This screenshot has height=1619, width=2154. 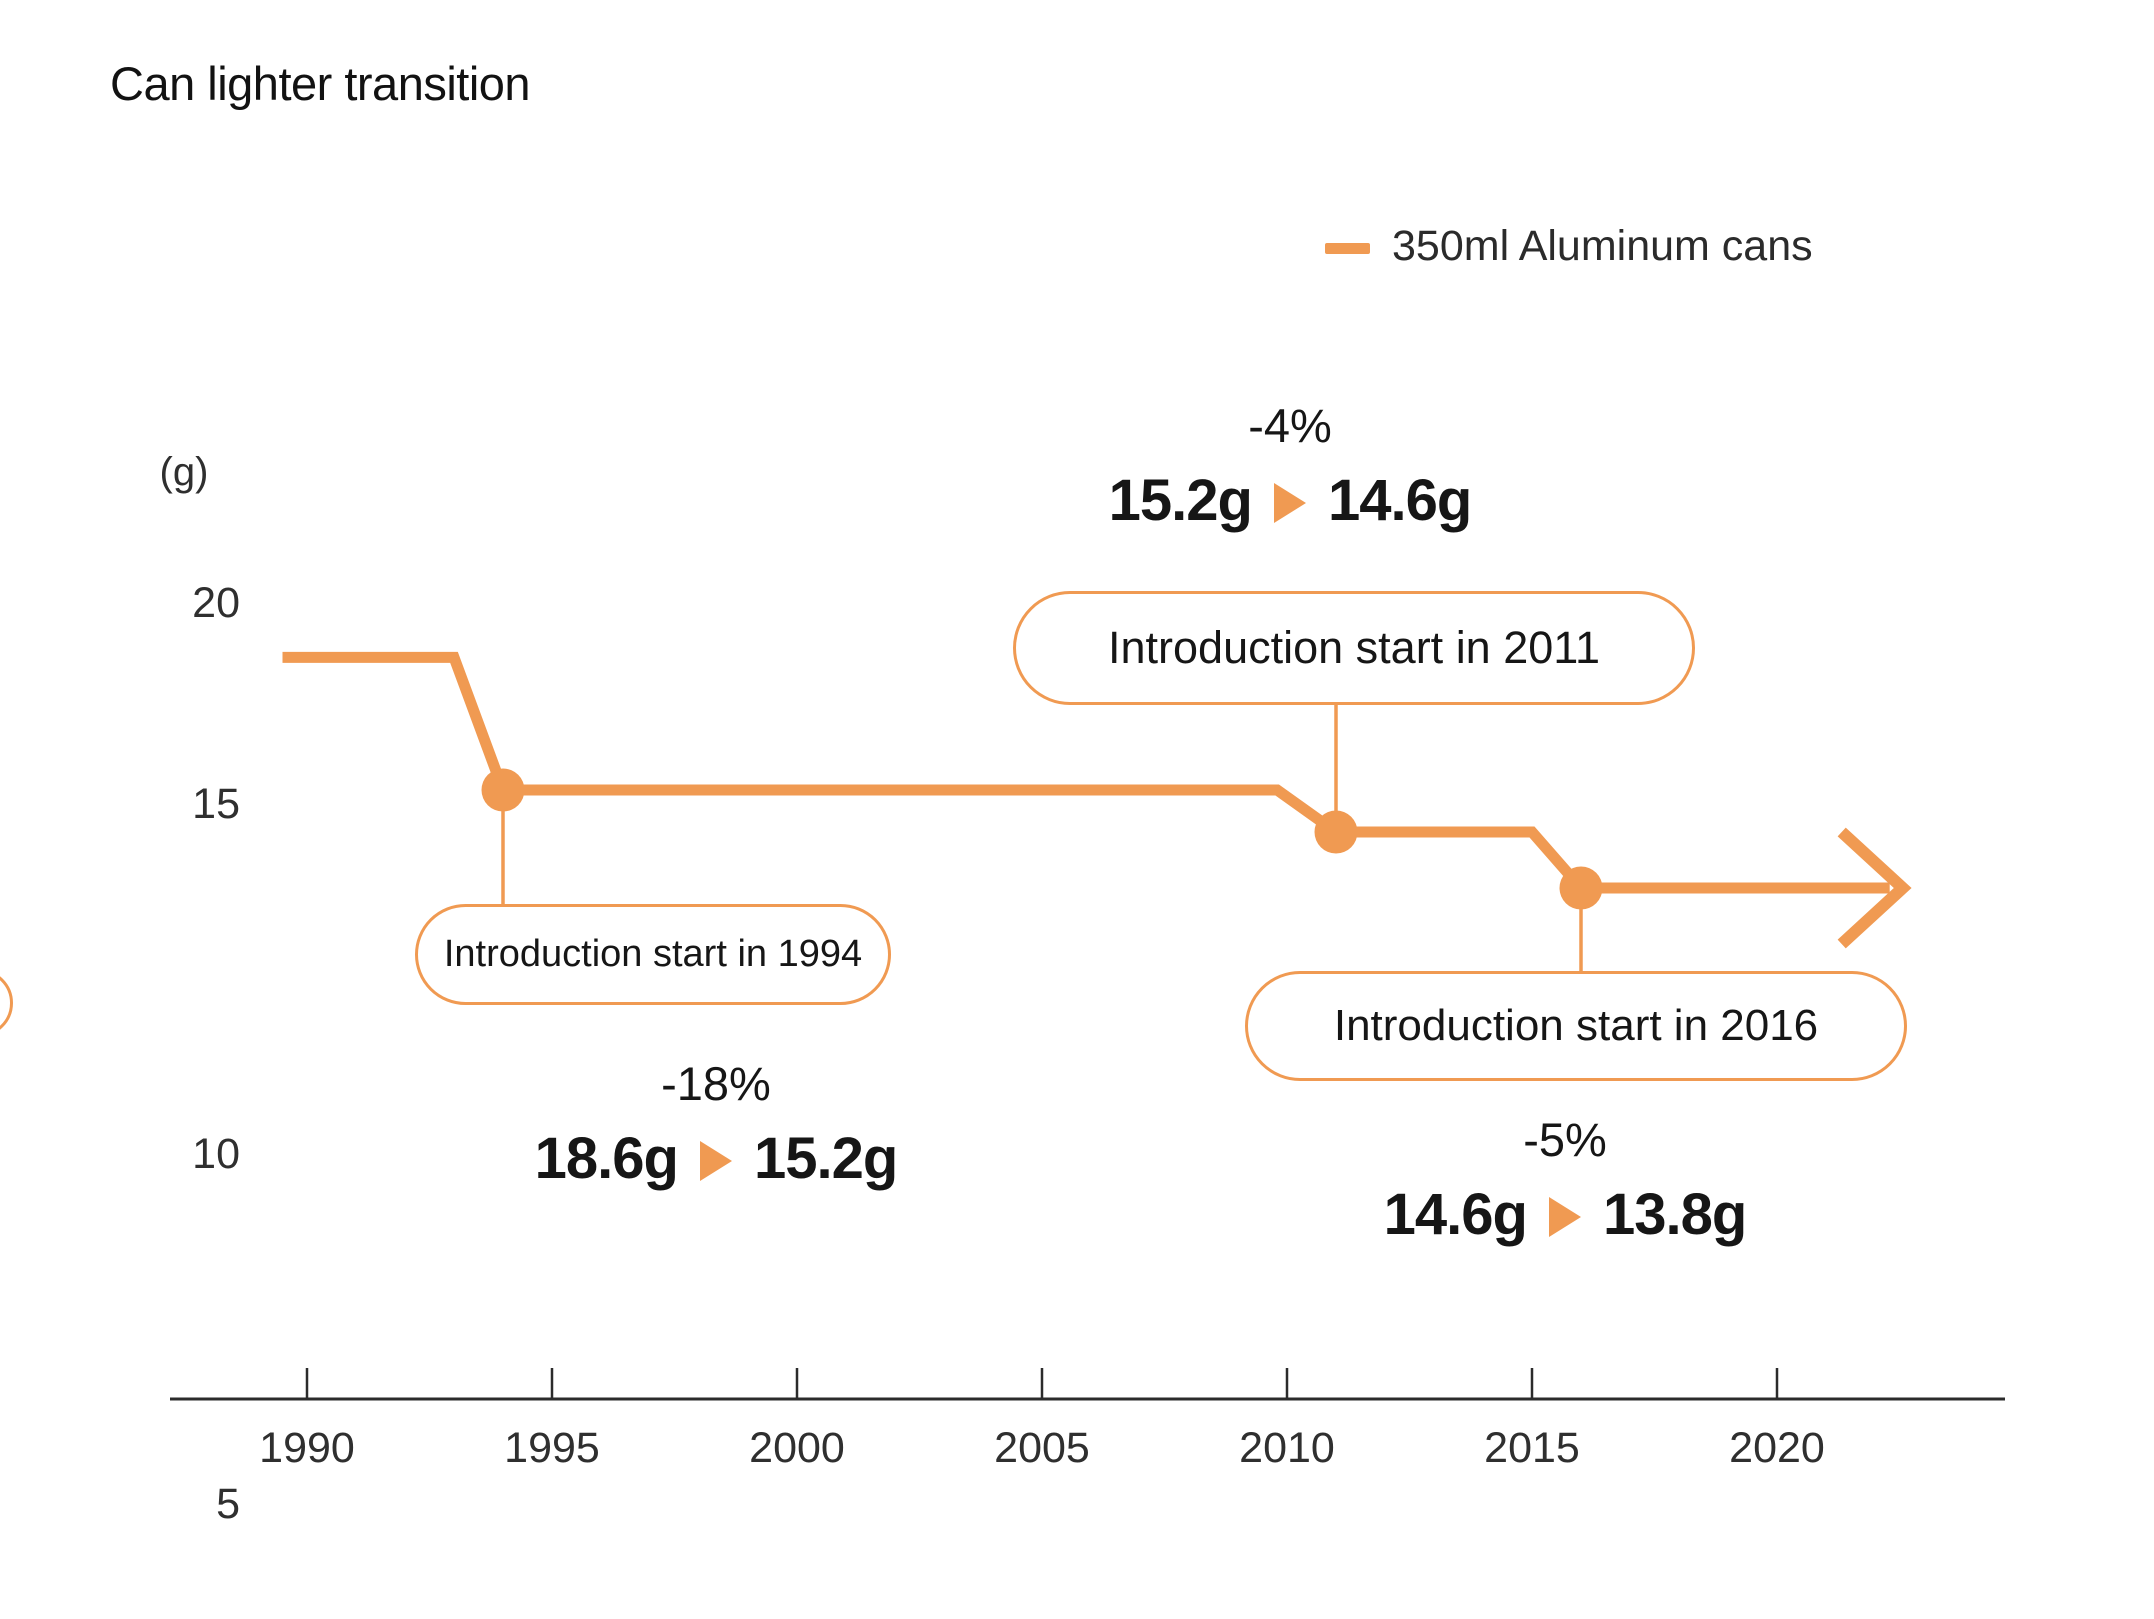 What do you see at coordinates (320, 83) in the screenshot?
I see `page-title: Can lighter transition` at bounding box center [320, 83].